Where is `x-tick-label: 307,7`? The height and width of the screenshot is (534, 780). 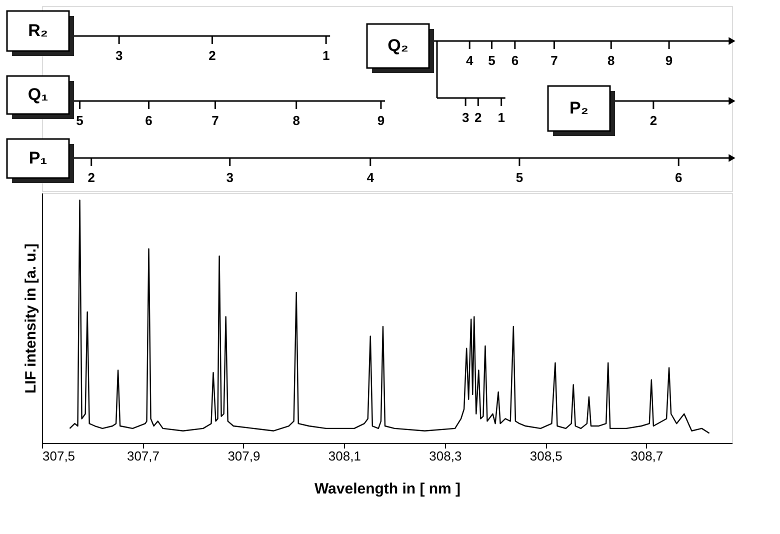
x-tick-label: 307,7 is located at coordinates (143, 456).